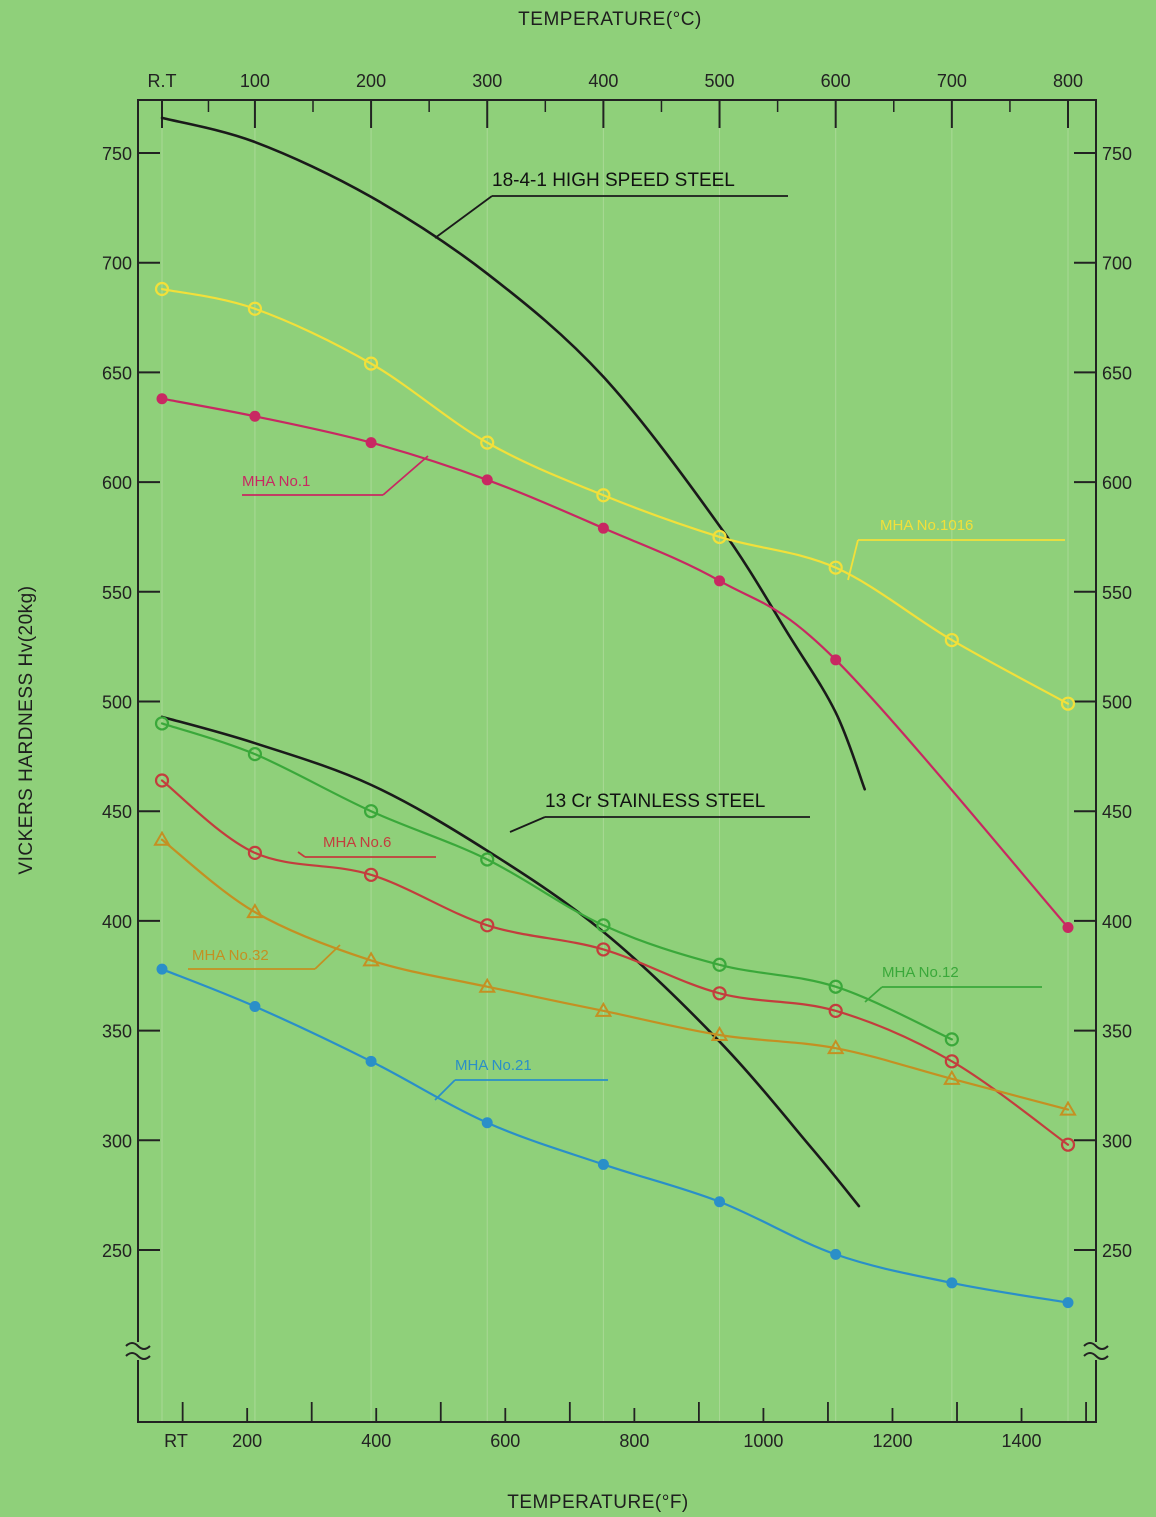 The height and width of the screenshot is (1517, 1156). I want to click on bottom-tick-label: 200, so click(247, 1441).